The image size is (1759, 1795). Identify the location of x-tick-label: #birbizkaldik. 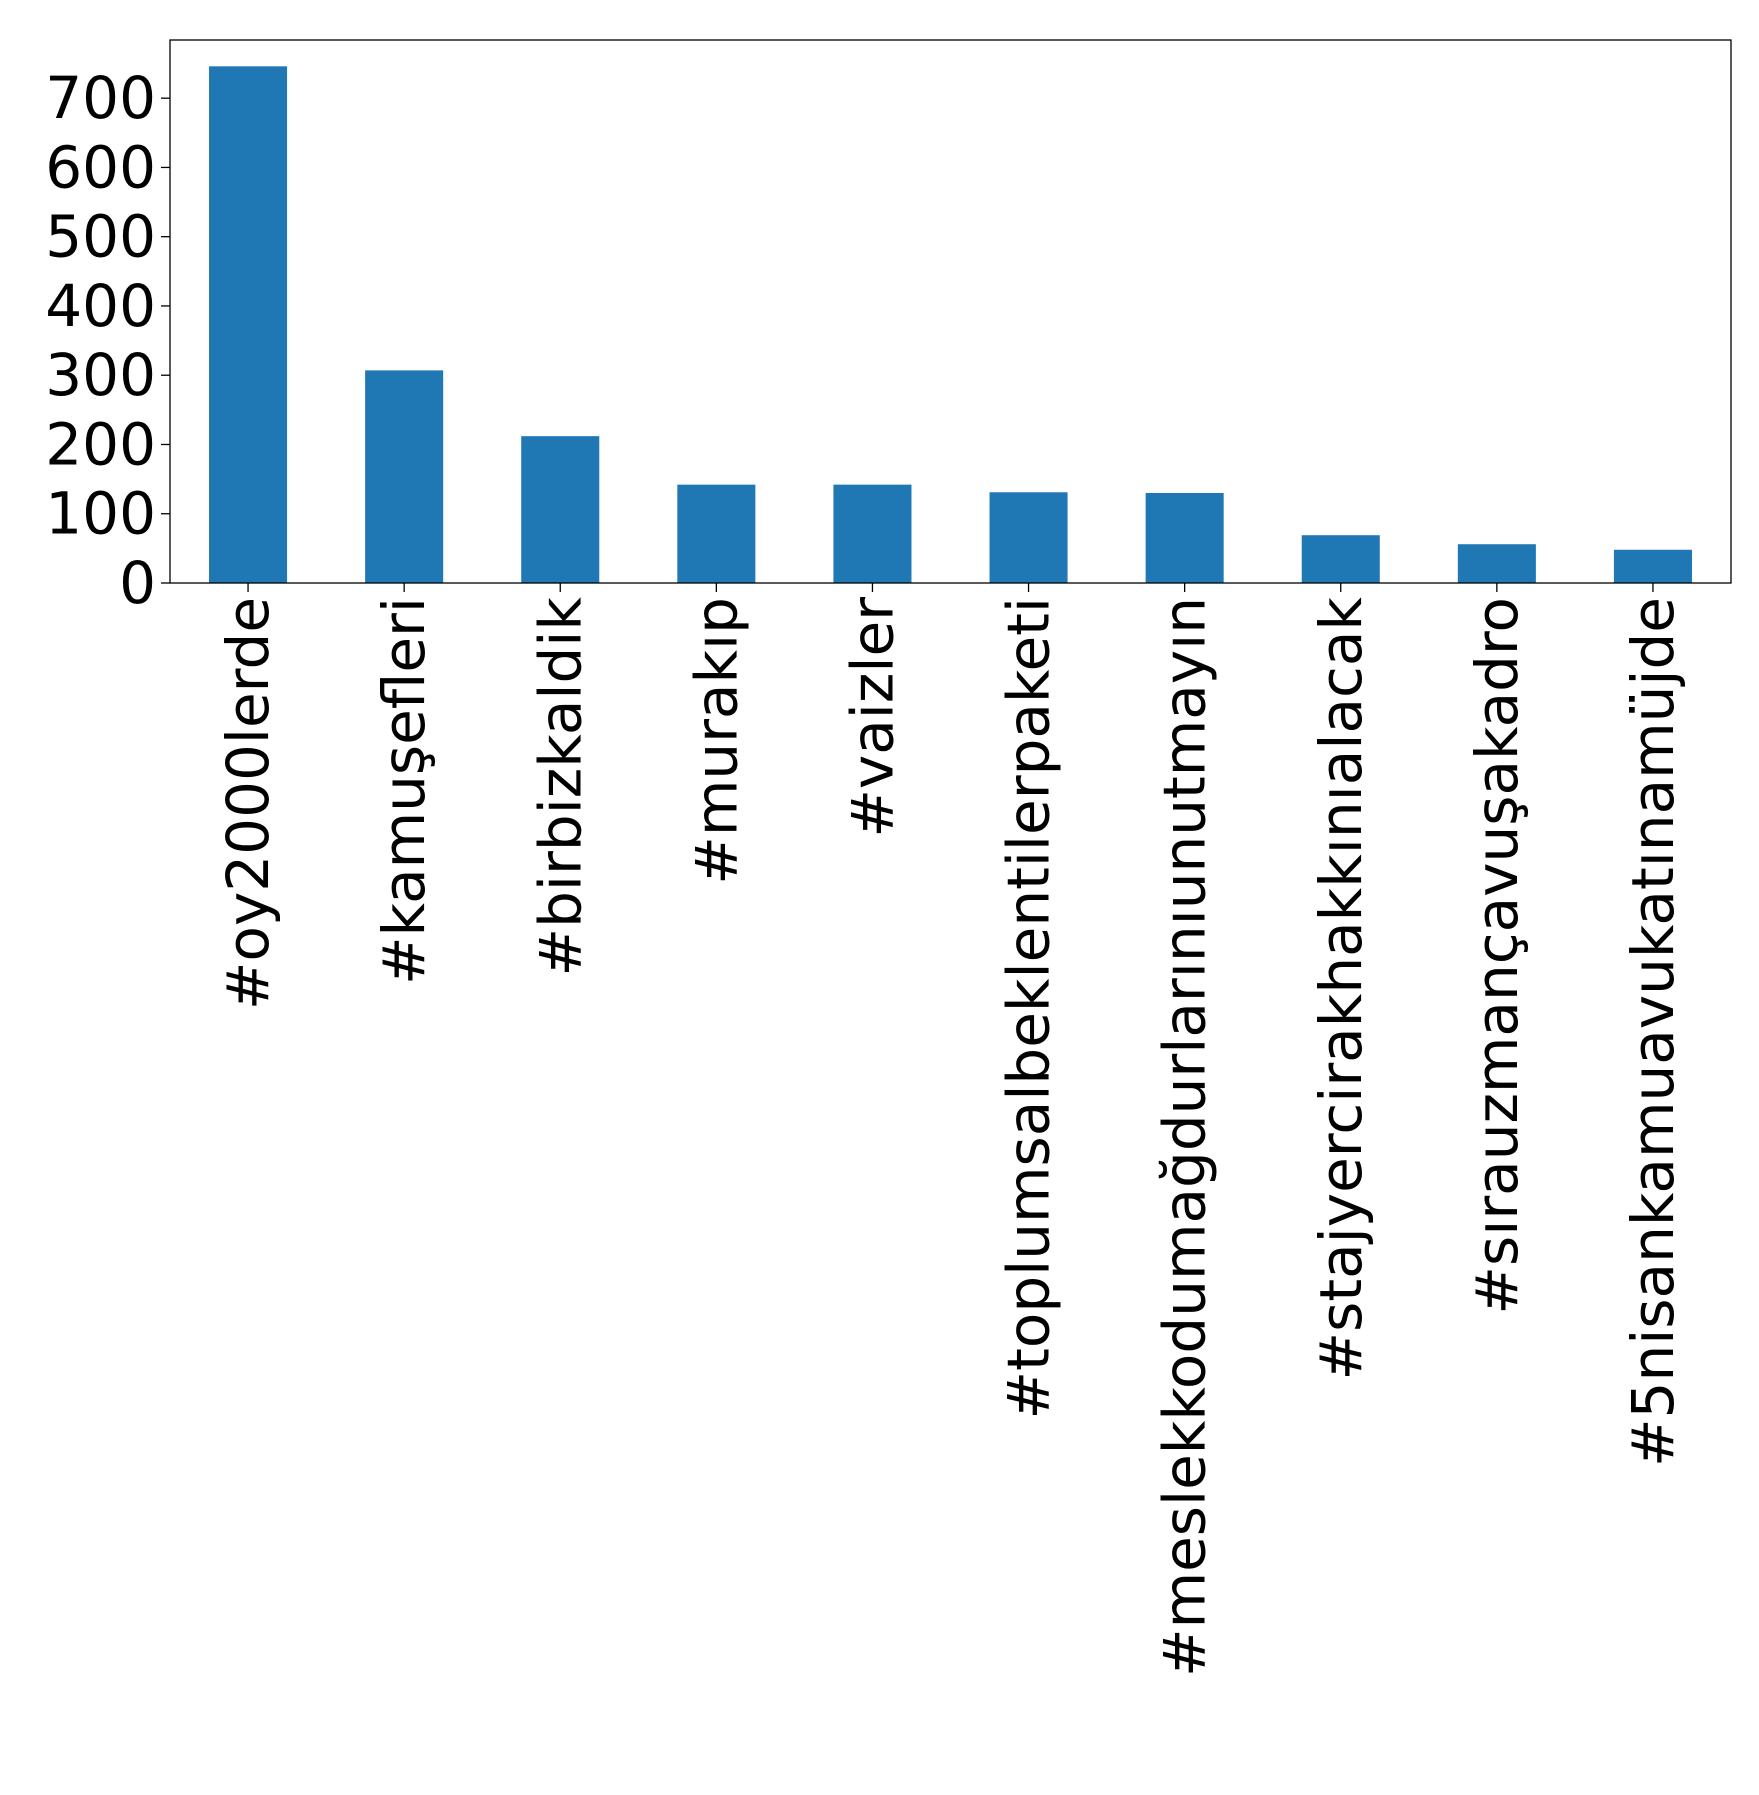
(560, 787).